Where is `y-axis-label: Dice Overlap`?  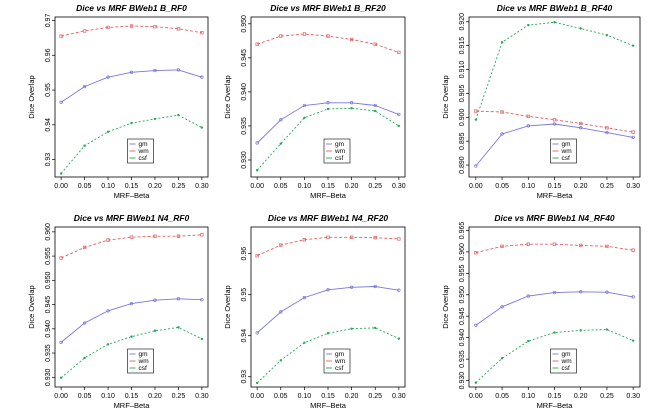
y-axis-label: Dice Overlap is located at coordinates (31, 96).